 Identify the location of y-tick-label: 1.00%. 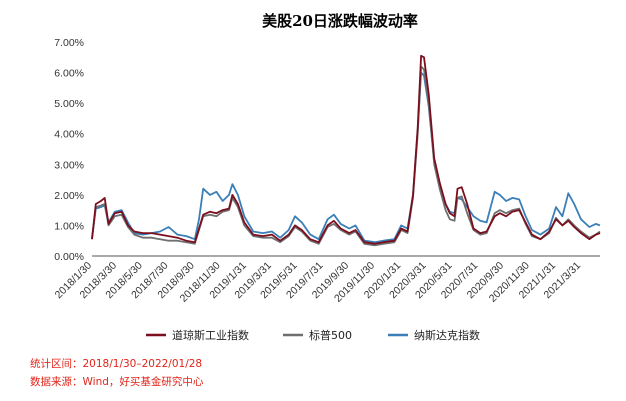
(69, 226).